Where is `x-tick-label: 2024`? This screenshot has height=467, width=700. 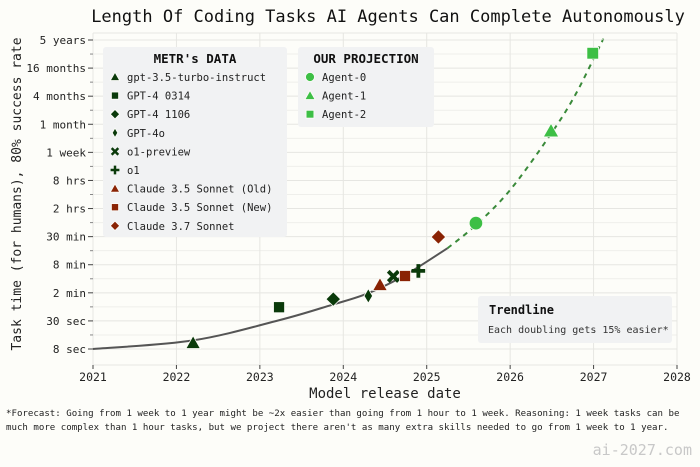
x-tick-label: 2024 is located at coordinates (343, 377).